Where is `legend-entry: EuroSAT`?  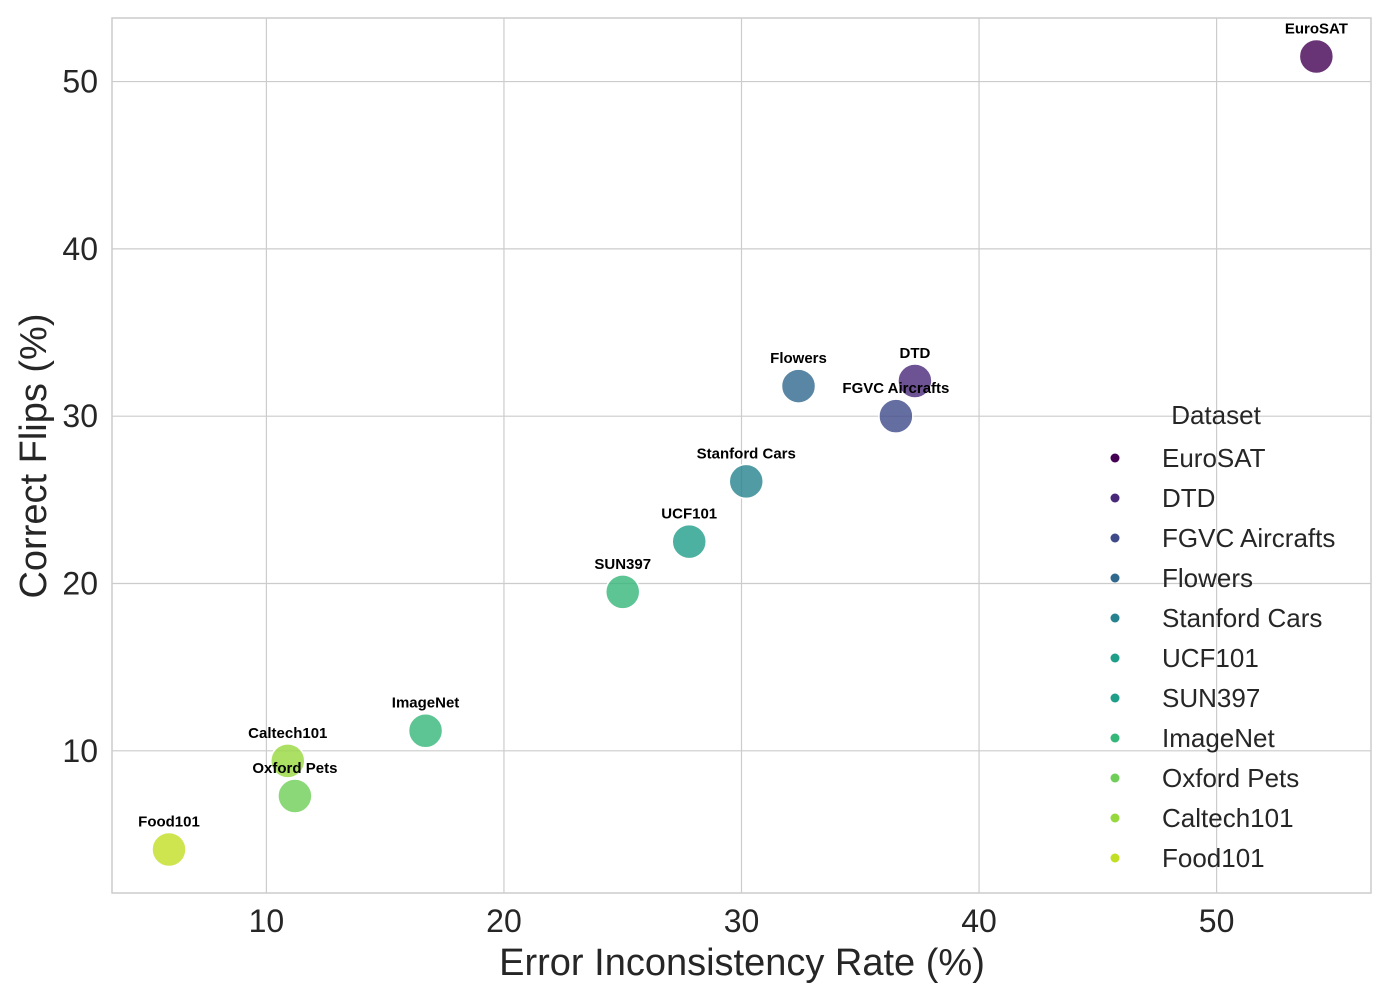 legend-entry: EuroSAT is located at coordinates (1214, 458).